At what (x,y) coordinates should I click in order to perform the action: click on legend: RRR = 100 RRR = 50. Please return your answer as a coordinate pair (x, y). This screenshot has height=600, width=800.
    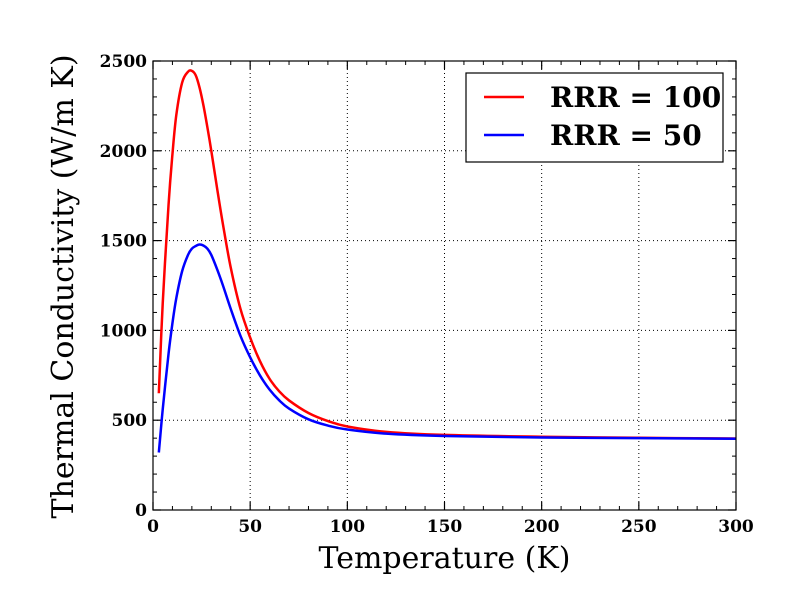
    Looking at the image, I should click on (594, 117).